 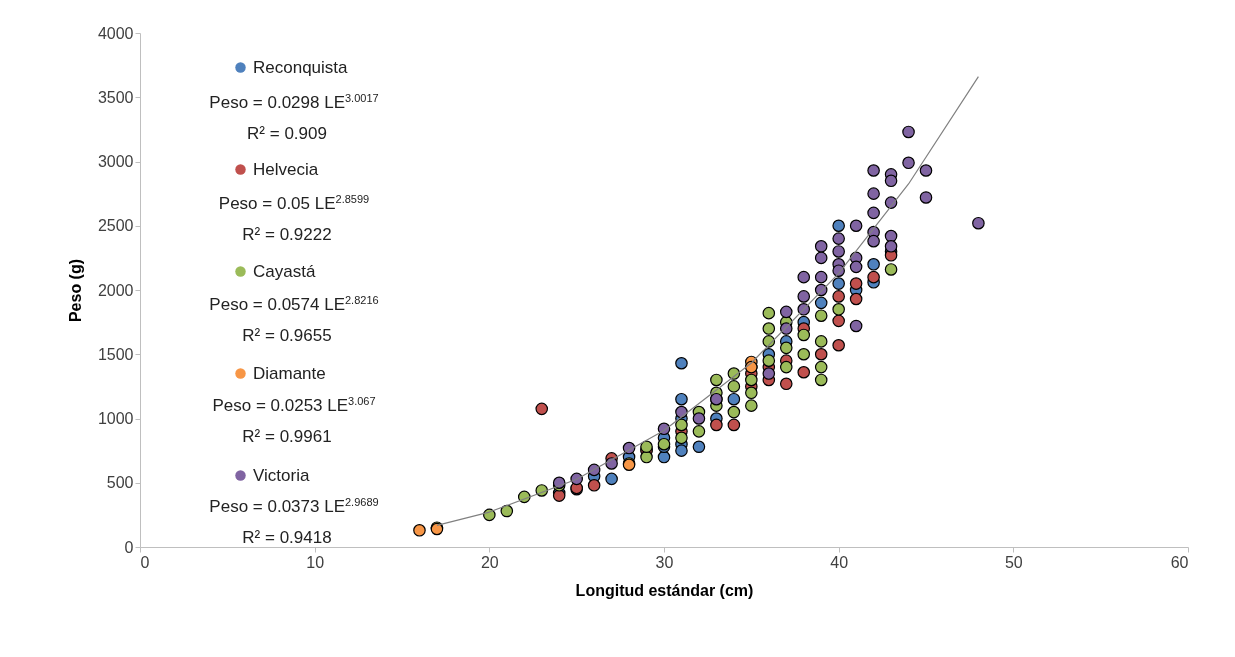 I want to click on x-tick-label: 60, so click(x=1179, y=562).